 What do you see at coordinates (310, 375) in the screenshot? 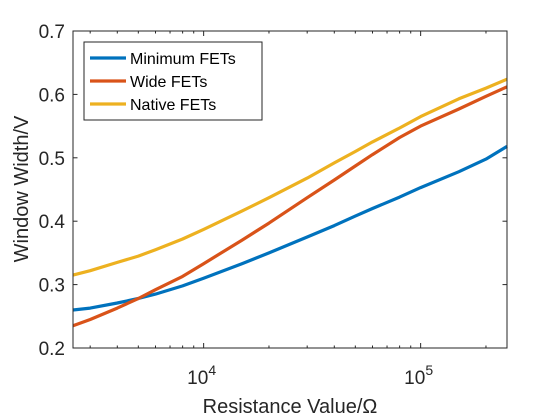
I see `x-tick-labels: 10⁴ 10⁵` at bounding box center [310, 375].